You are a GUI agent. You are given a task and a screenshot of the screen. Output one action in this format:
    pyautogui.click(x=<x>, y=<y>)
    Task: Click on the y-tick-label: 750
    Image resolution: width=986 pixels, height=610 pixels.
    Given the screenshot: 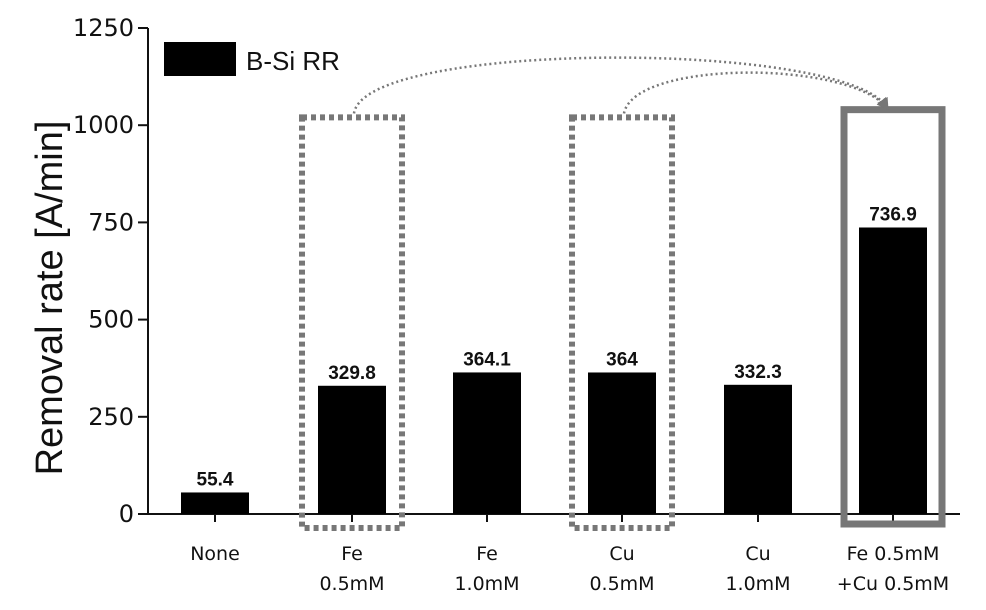 What is the action you would take?
    pyautogui.click(x=111, y=222)
    